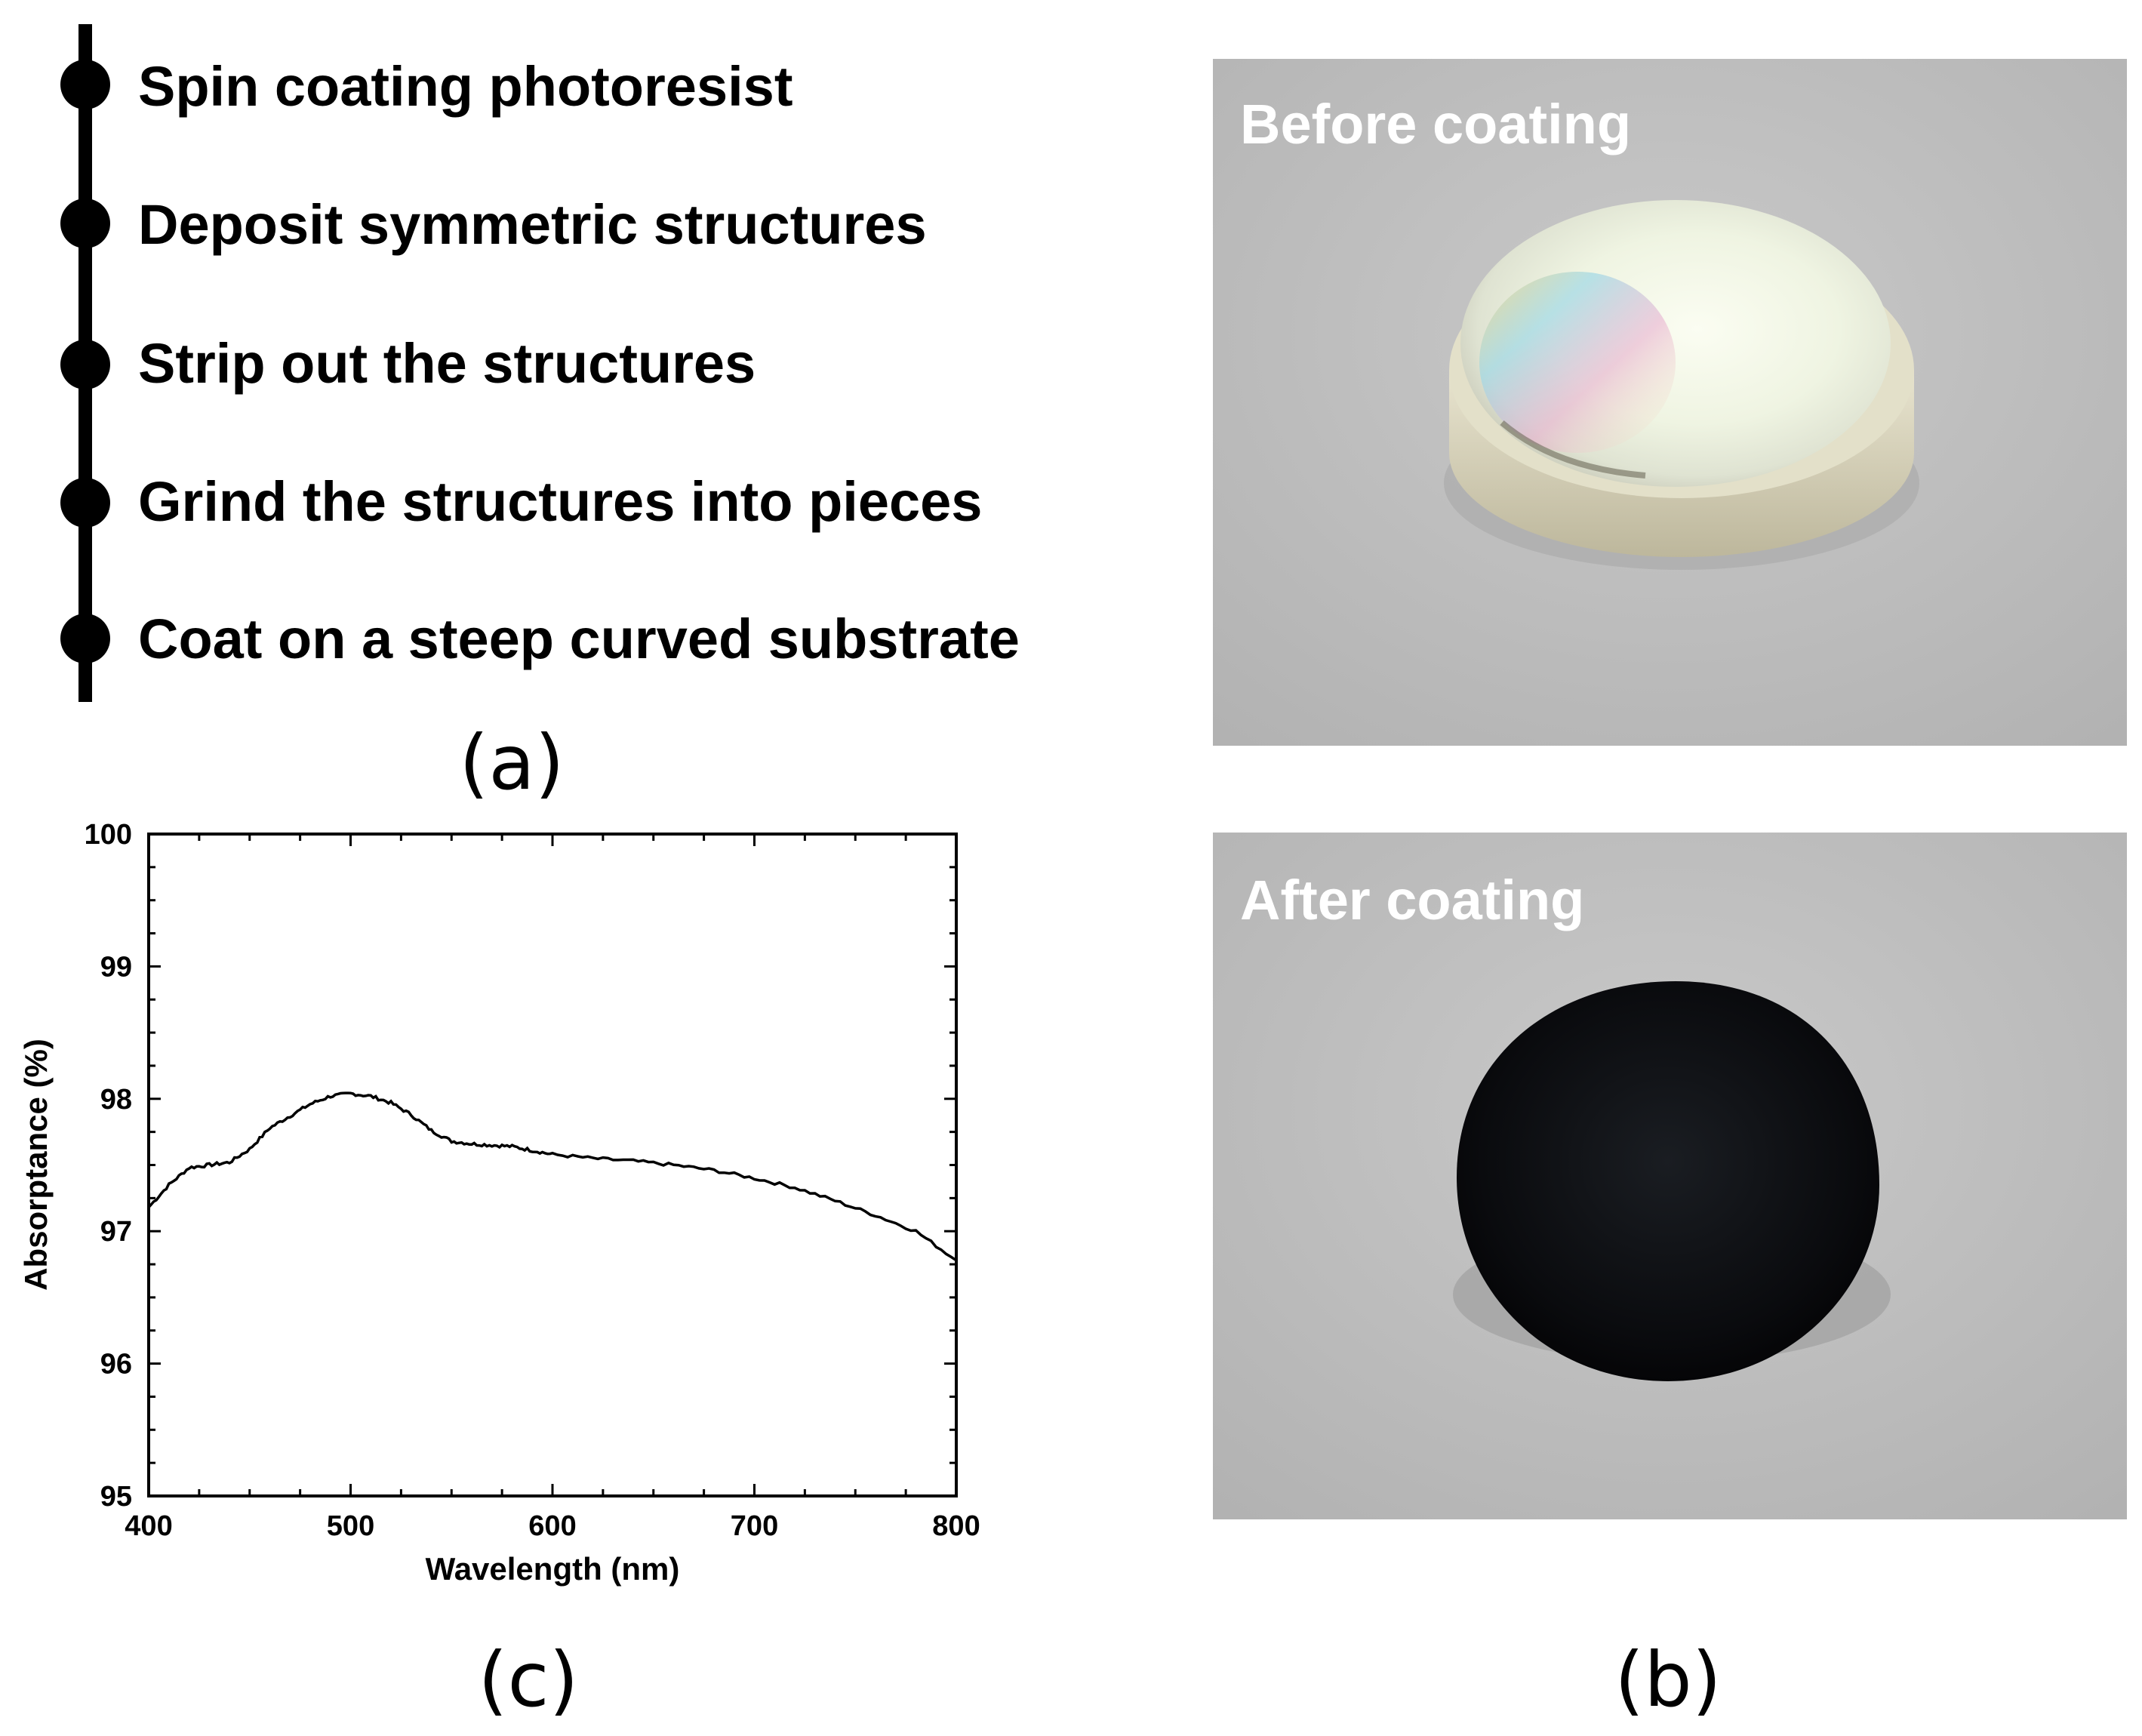 This screenshot has height=1736, width=2142. What do you see at coordinates (1412, 900) in the screenshot?
I see `after-coating-label: After coating` at bounding box center [1412, 900].